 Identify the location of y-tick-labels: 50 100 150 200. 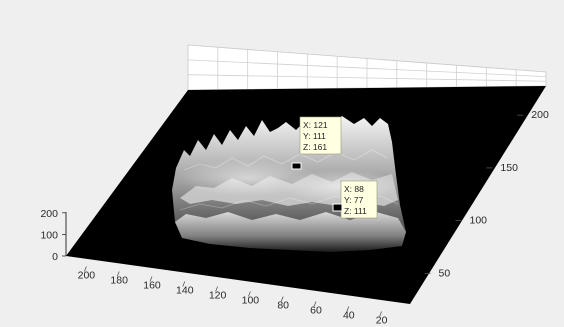
(486, 194).